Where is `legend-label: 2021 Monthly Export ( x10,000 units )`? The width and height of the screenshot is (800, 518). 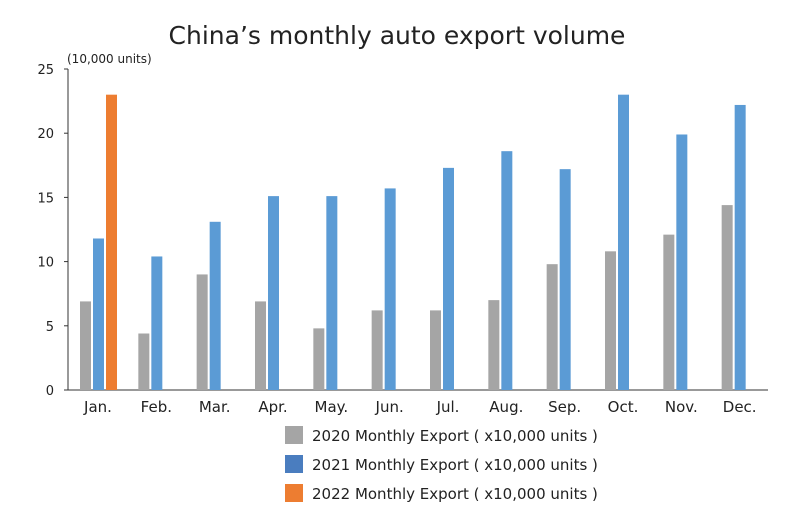
legend-label: 2021 Monthly Export ( x10,000 units ) is located at coordinates (455, 465).